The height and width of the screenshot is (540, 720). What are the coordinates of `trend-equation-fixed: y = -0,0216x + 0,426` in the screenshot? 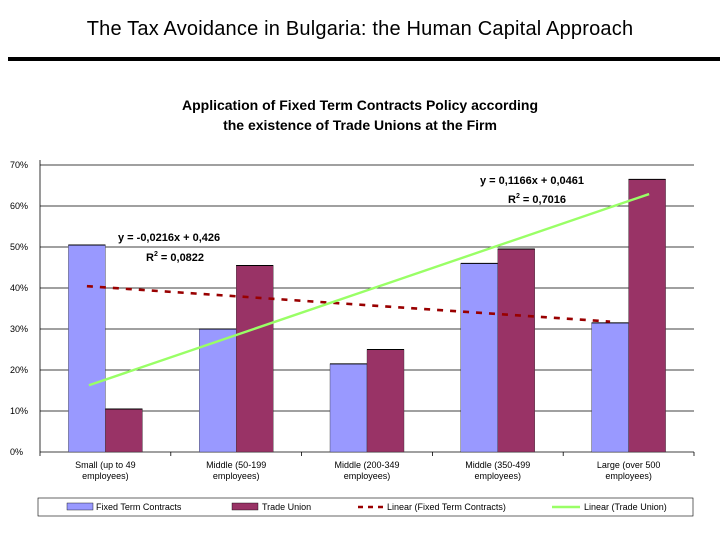 It's located at (169, 238).